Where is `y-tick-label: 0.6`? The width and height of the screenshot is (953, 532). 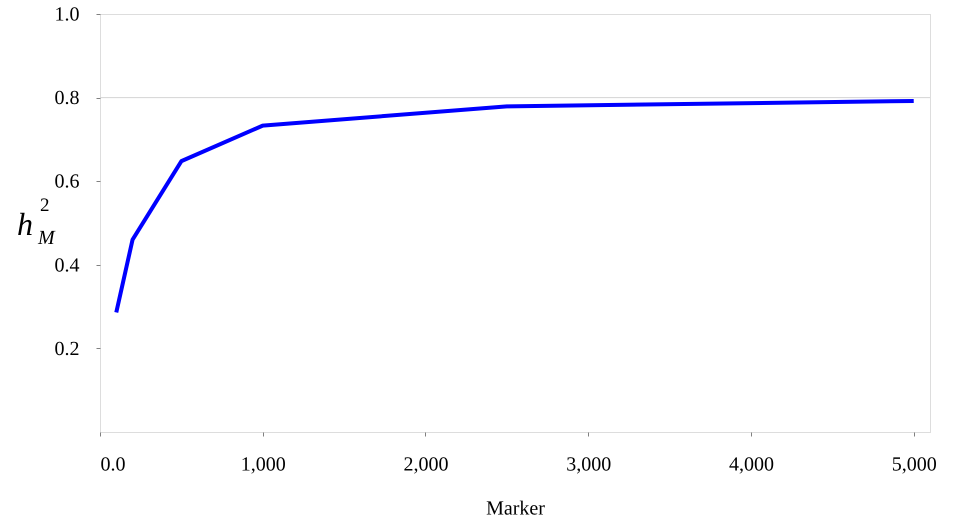 y-tick-label: 0.6 is located at coordinates (67, 181).